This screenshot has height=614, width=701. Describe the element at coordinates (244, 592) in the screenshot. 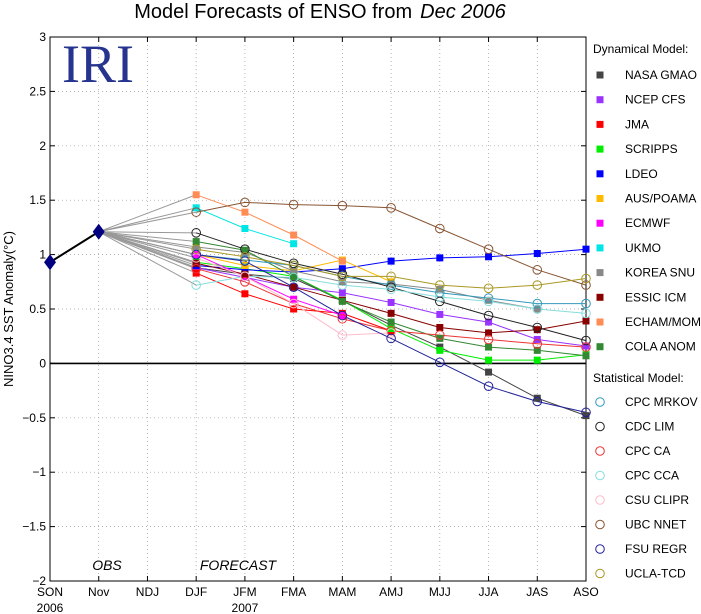

I see `x-tick-label: JFM` at that location.